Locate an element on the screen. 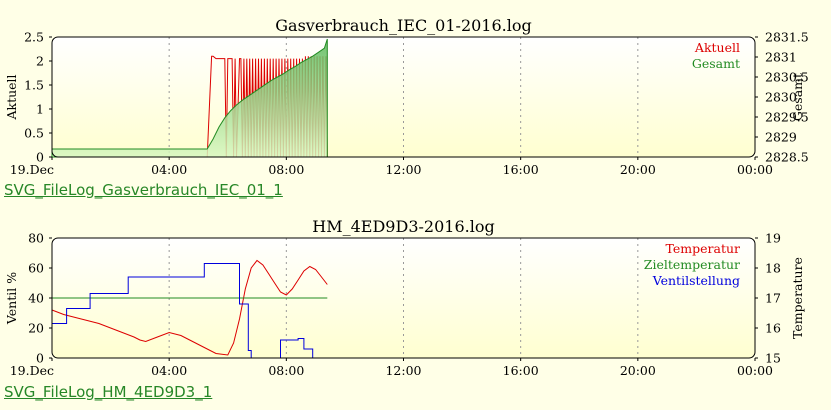 Image resolution: width=831 pixels, height=410 pixels. y2-tick-label: 2828.5 is located at coordinates (787, 157).